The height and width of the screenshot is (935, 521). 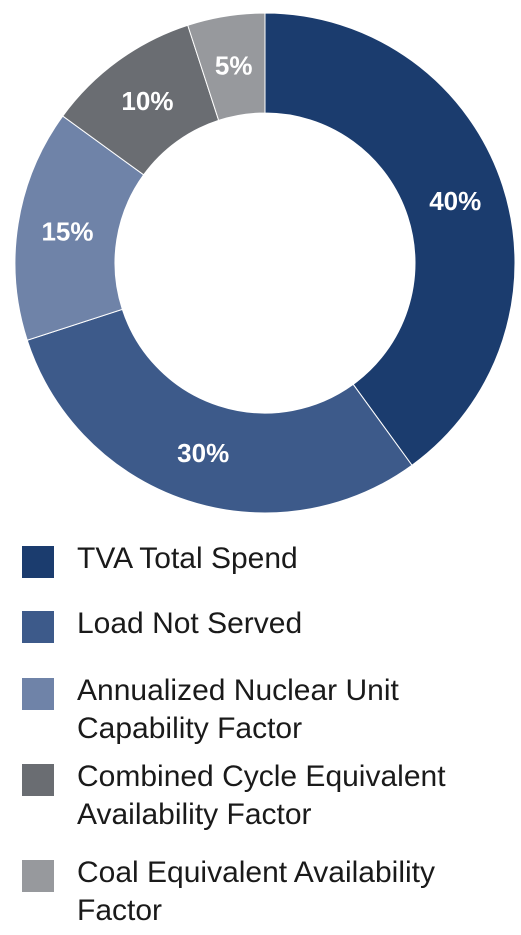 I want to click on slice-value-label: 15%, so click(x=67, y=232).